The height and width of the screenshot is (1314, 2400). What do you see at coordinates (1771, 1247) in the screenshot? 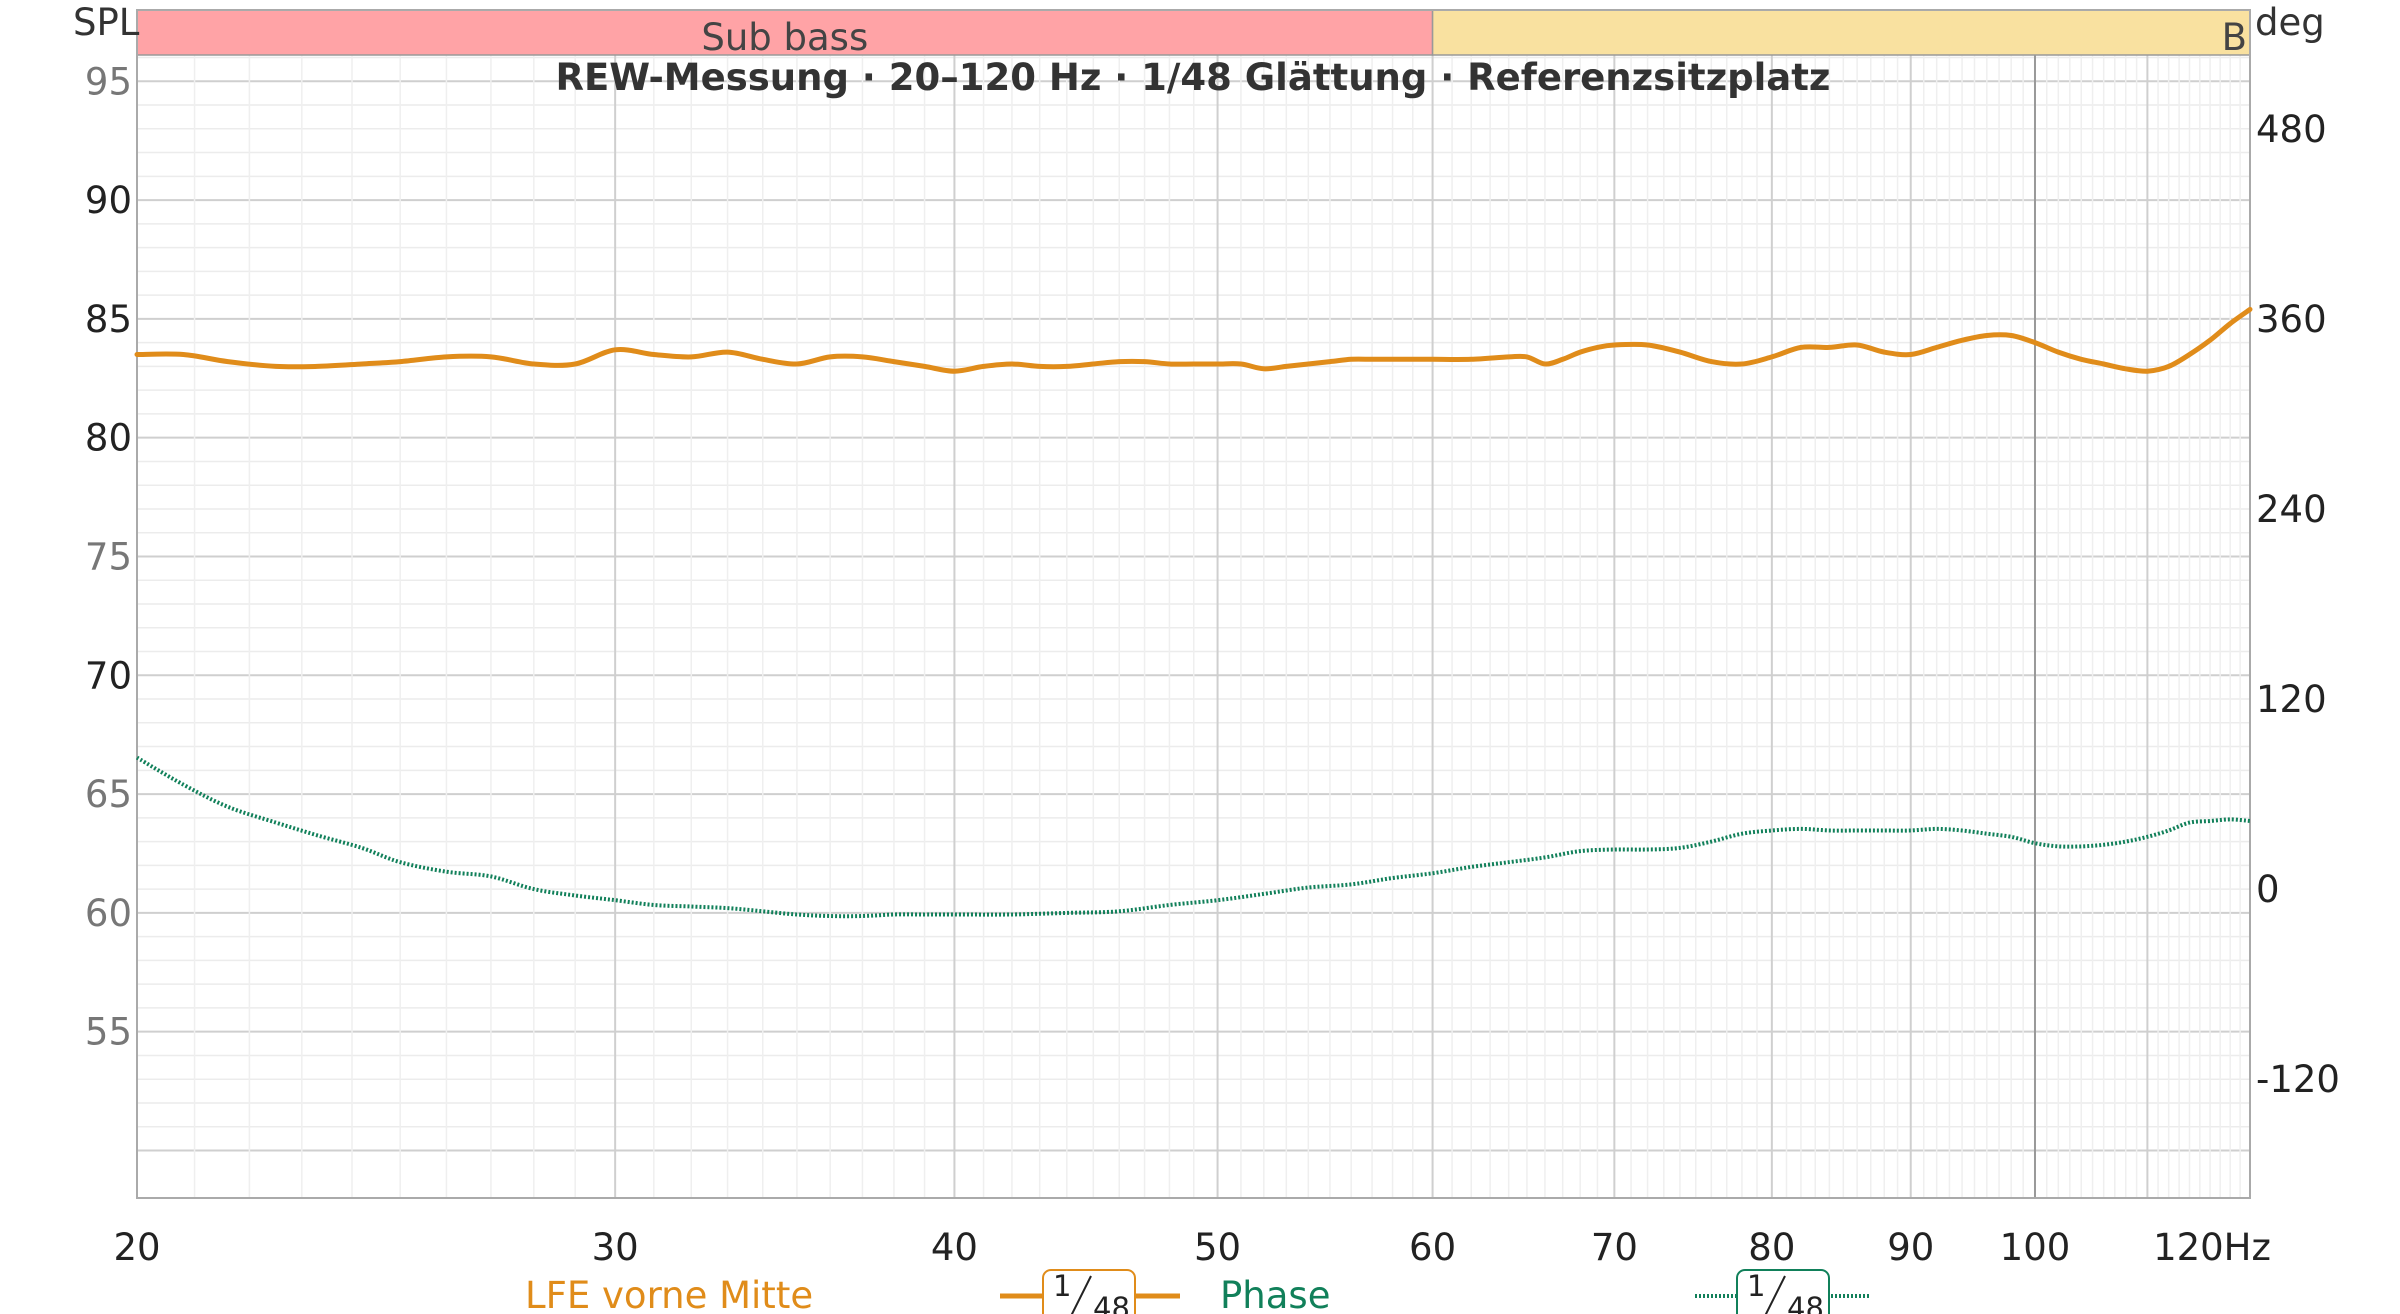
I see `x-tick-label: 80` at bounding box center [1771, 1247].